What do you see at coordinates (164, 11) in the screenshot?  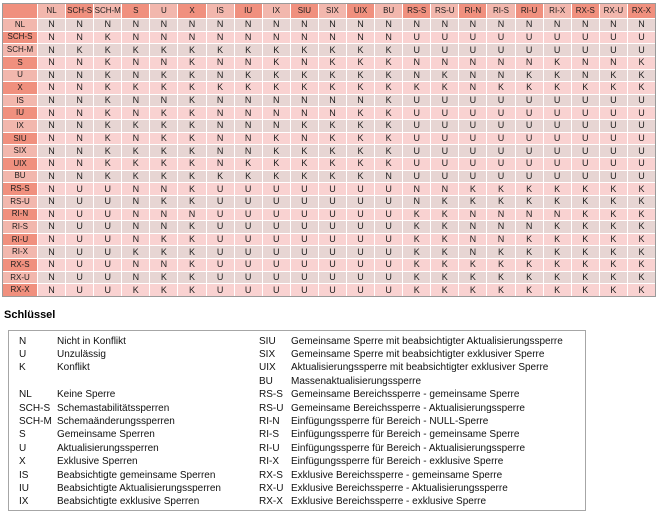 I see `column-header-u: U` at bounding box center [164, 11].